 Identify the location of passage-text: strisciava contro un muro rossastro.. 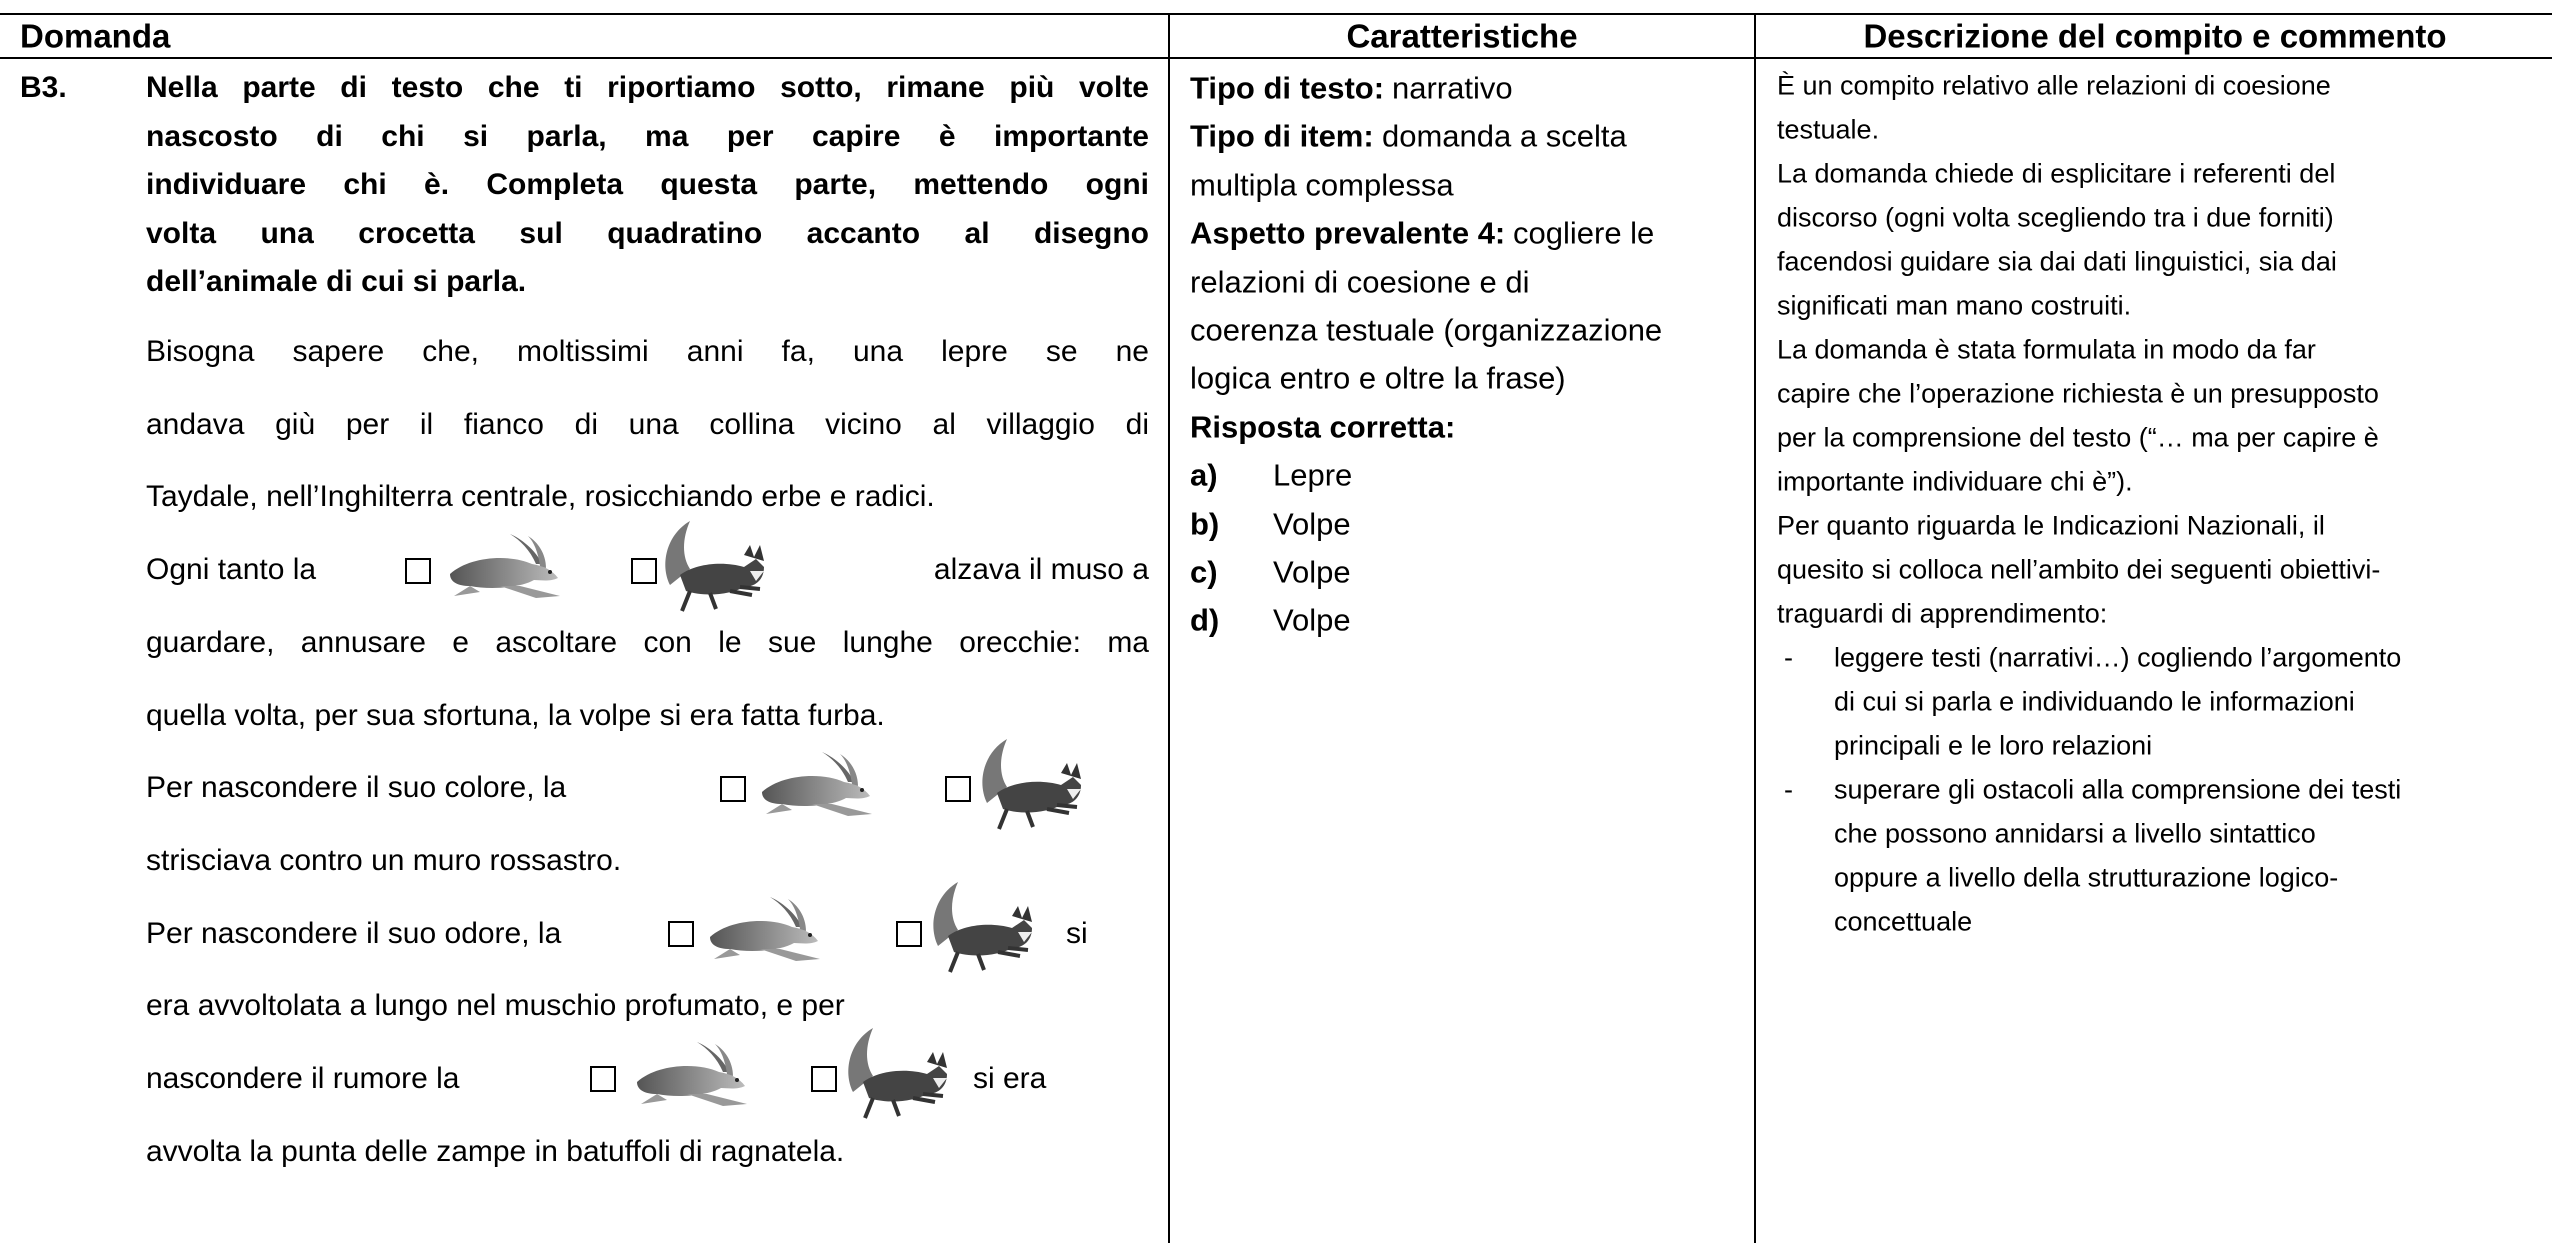
(384, 860).